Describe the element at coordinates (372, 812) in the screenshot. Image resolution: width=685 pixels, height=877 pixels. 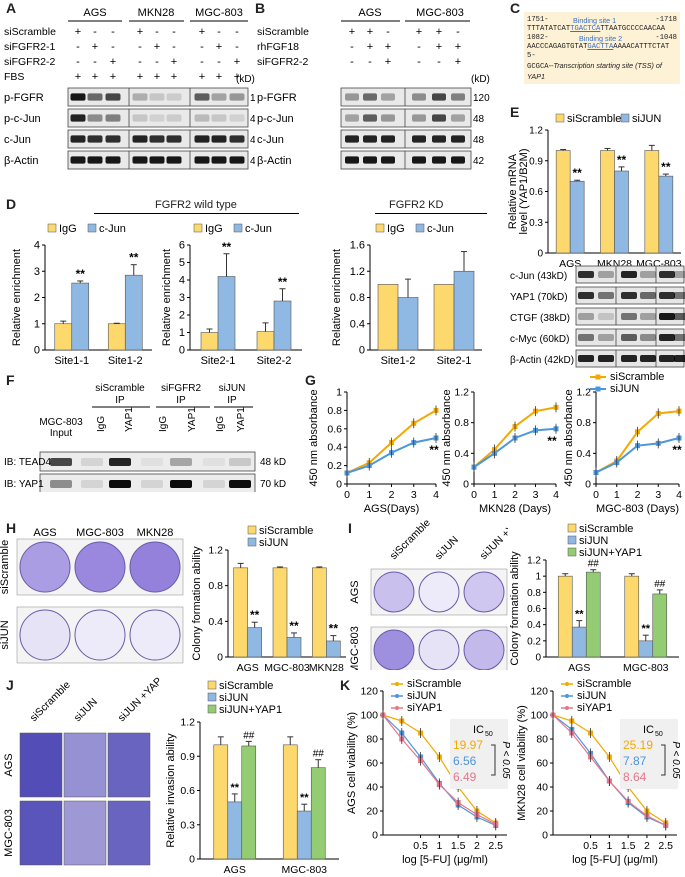
I see `ytick-label-K1-1: 20` at that location.